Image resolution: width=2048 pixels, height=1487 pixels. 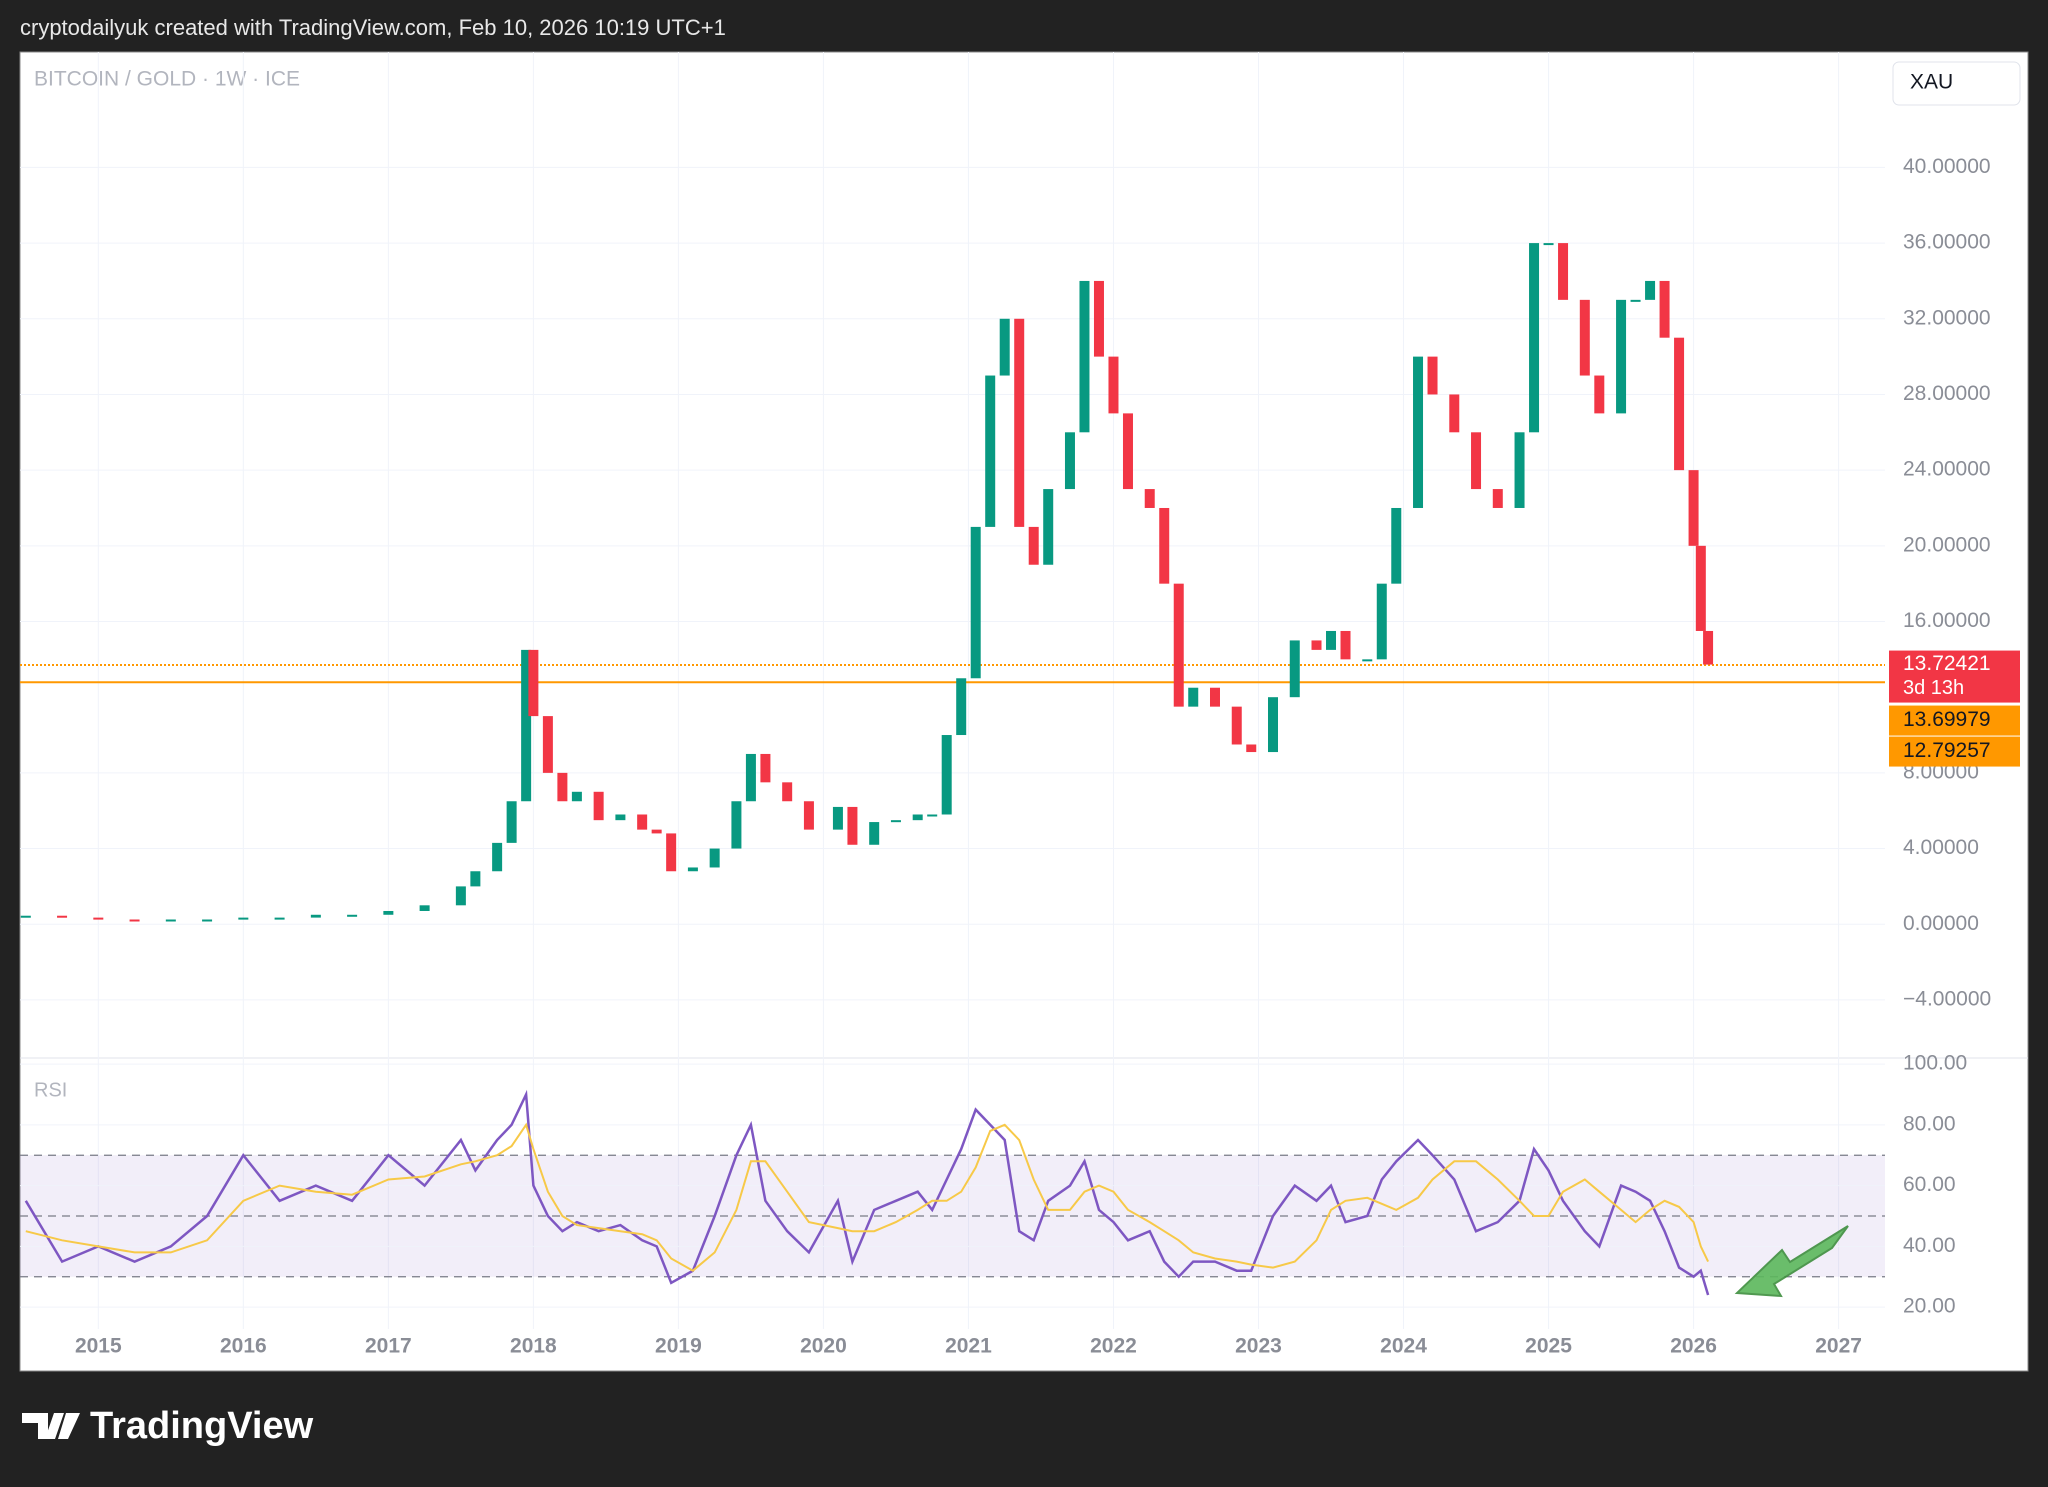 I want to click on x-tick-label: 2026, so click(x=1693, y=1346).